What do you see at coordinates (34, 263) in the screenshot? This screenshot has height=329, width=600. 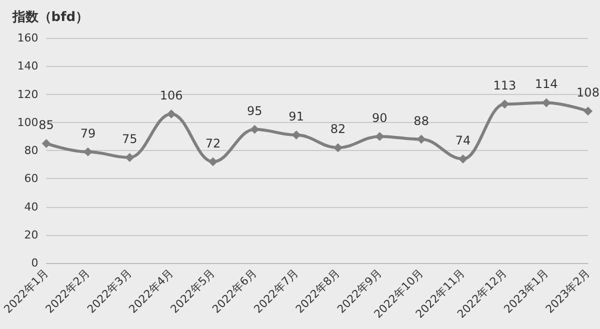 I see `y-tick-label: 0` at bounding box center [34, 263].